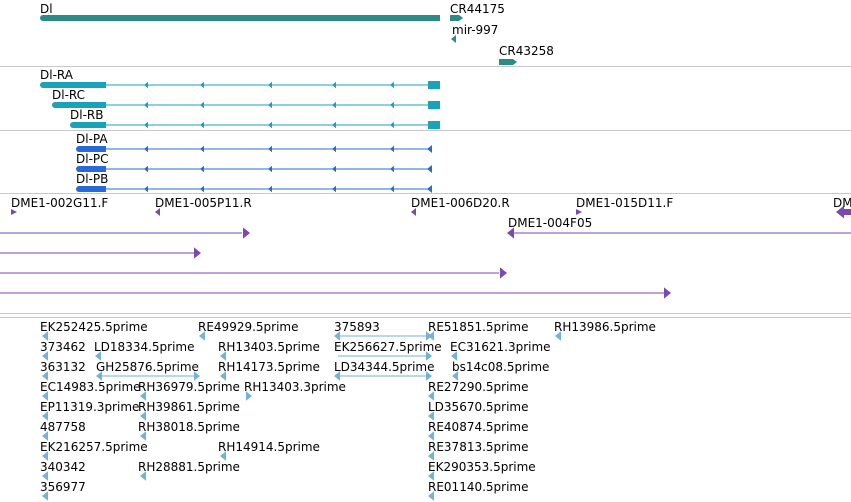 This screenshot has height=502, width=851. What do you see at coordinates (63, 367) in the screenshot?
I see `est-label: 363132` at bounding box center [63, 367].